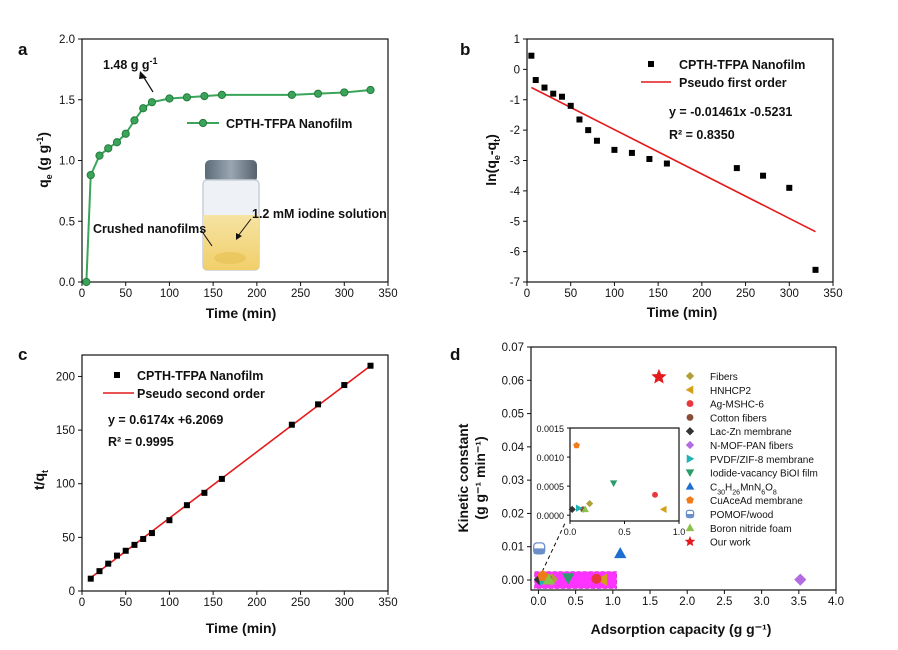 The height and width of the screenshot is (650, 898). Describe the element at coordinates (480, 477) in the screenshot. I see `panel-d-ylabel-line2: (g g⁻¹ min⁻¹)` at that location.